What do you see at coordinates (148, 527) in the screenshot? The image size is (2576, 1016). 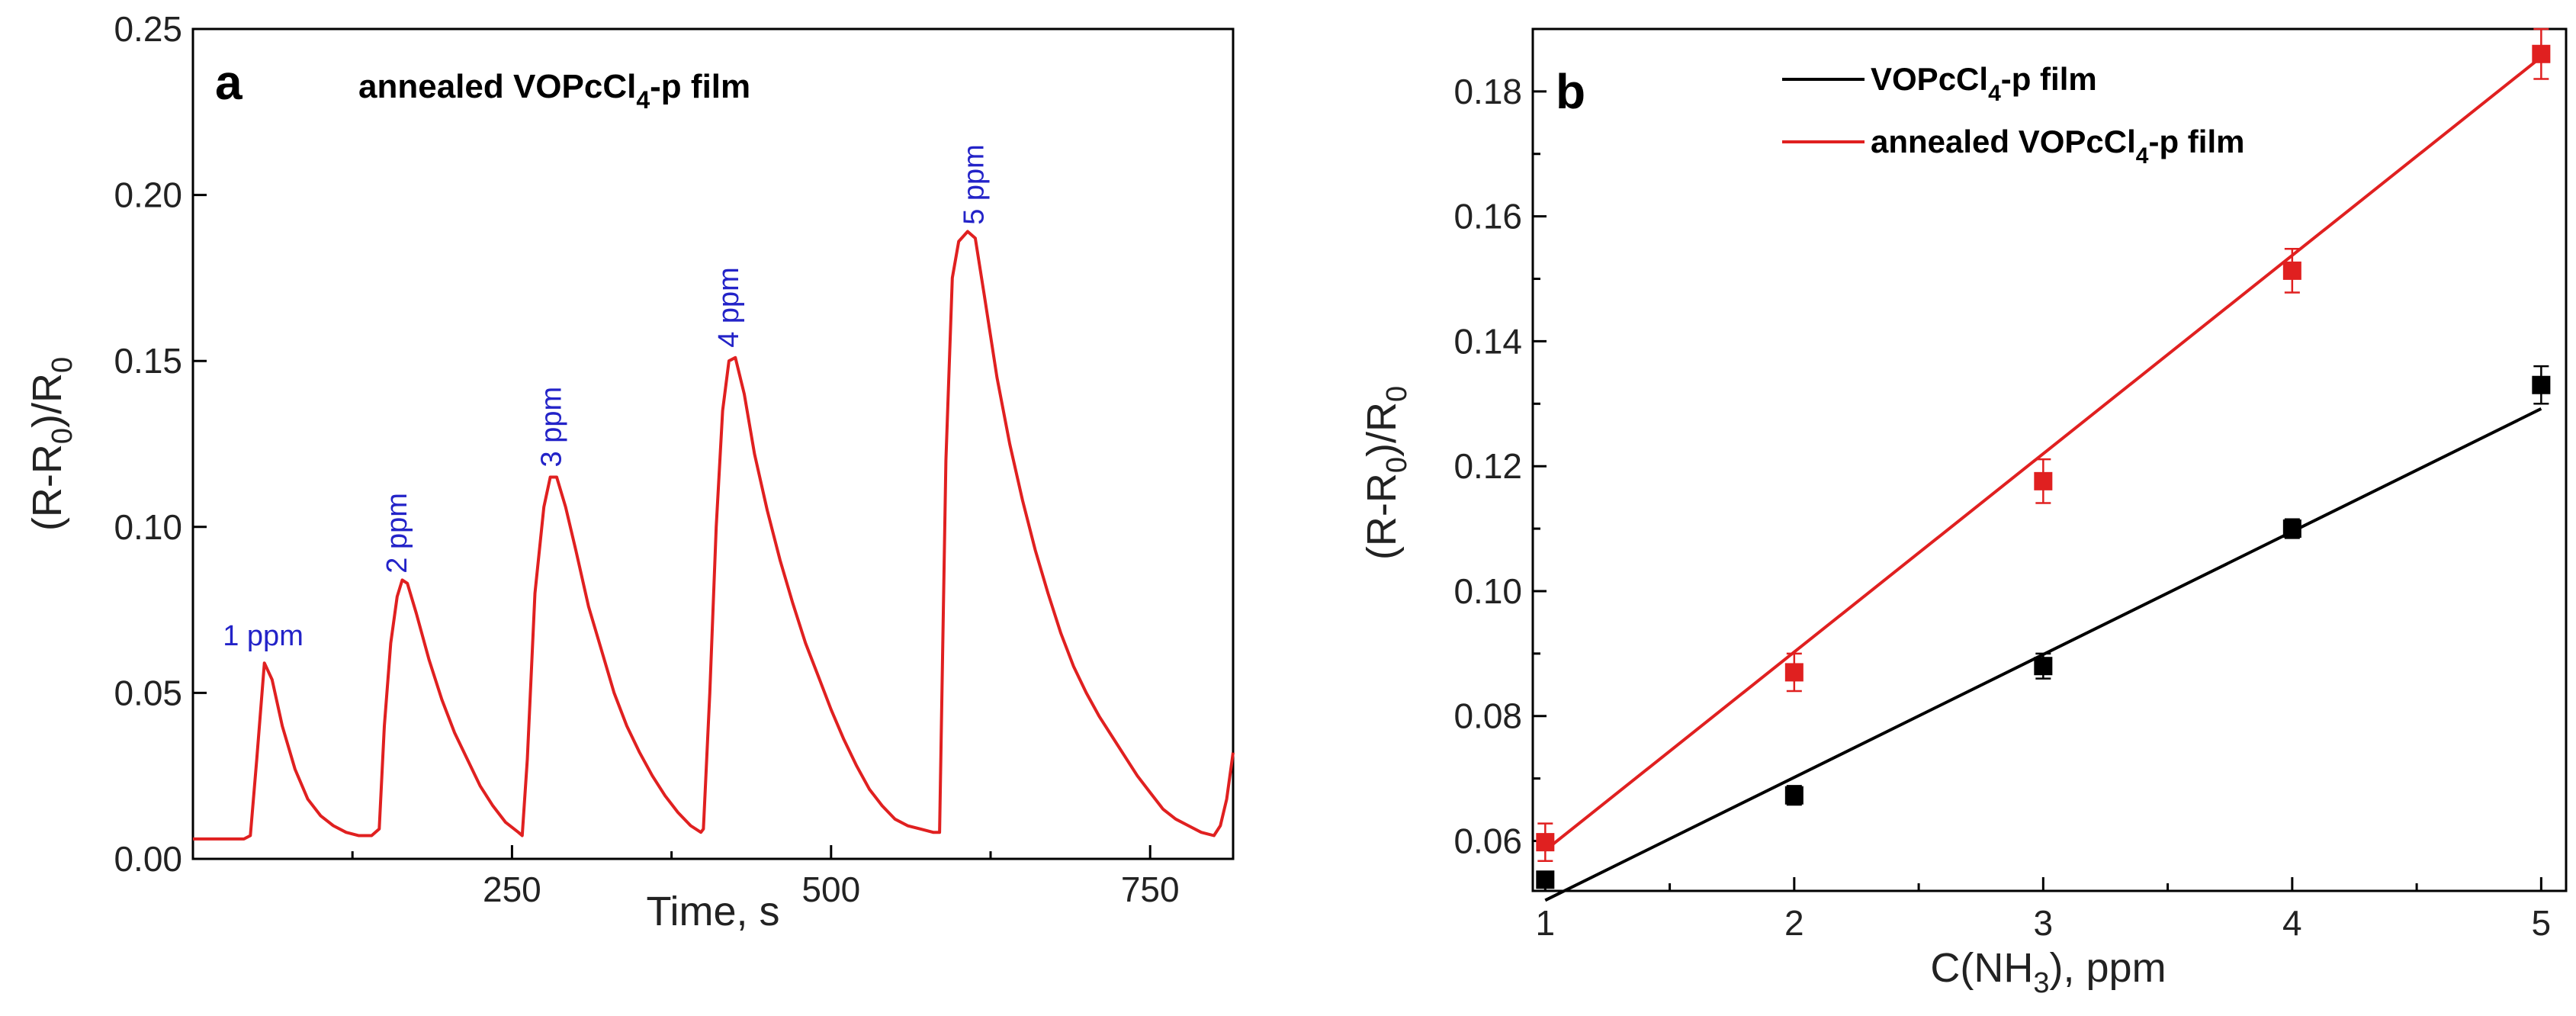 I see `panel-a-y-tick-label: 0.10` at bounding box center [148, 527].